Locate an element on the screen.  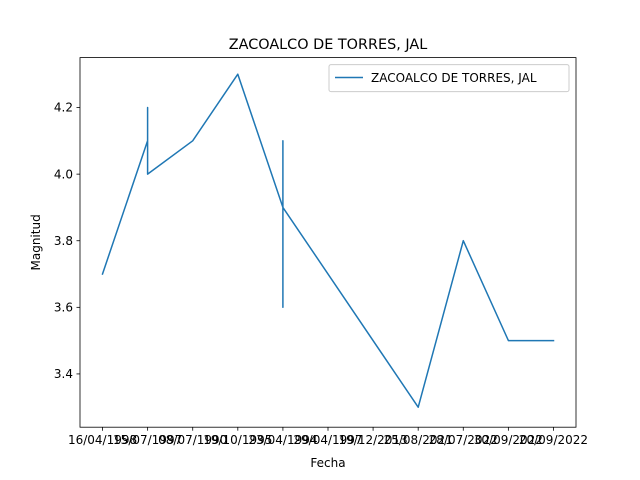
x-tick-label: 25/08/2021 is located at coordinates (418, 440).